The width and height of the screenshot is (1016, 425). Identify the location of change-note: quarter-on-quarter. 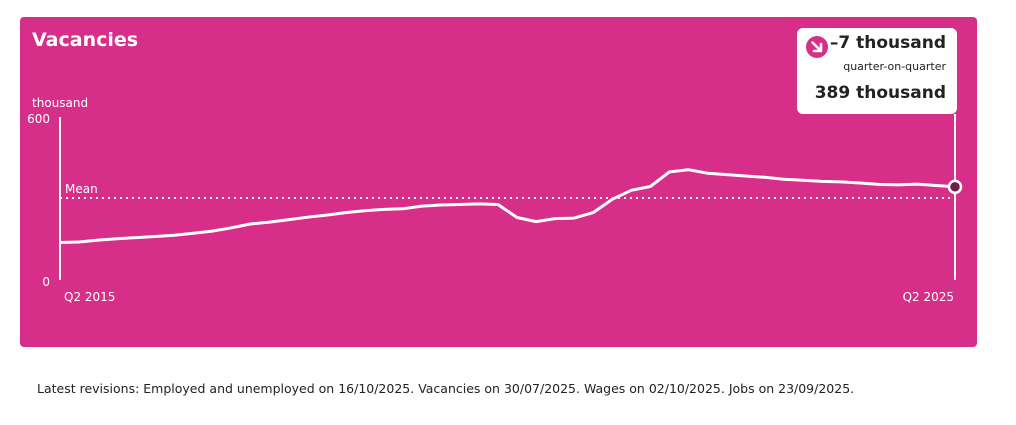
(894, 66).